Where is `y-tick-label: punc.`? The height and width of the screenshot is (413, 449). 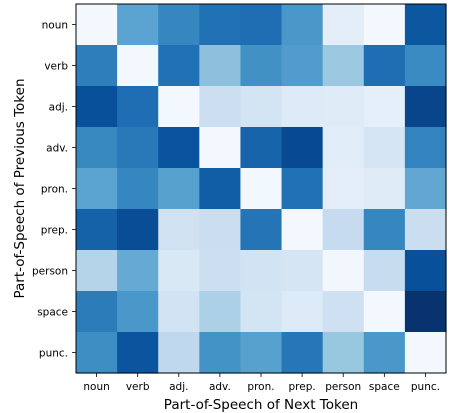 y-tick-label: punc. is located at coordinates (53, 353).